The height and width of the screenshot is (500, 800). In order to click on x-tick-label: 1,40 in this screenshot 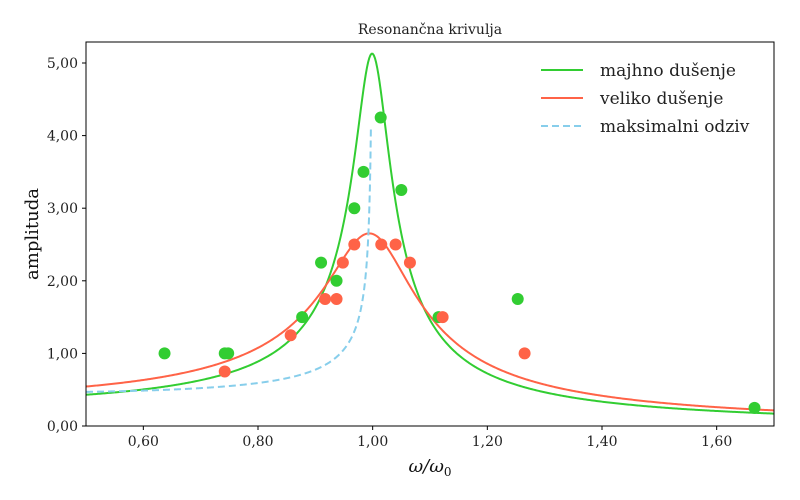, I will do `click(601, 442)`.